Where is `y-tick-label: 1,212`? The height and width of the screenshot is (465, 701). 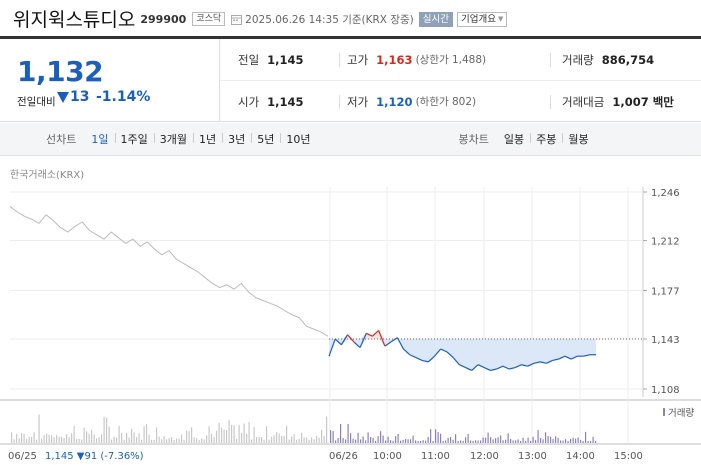 y-tick-label: 1,212 is located at coordinates (665, 242).